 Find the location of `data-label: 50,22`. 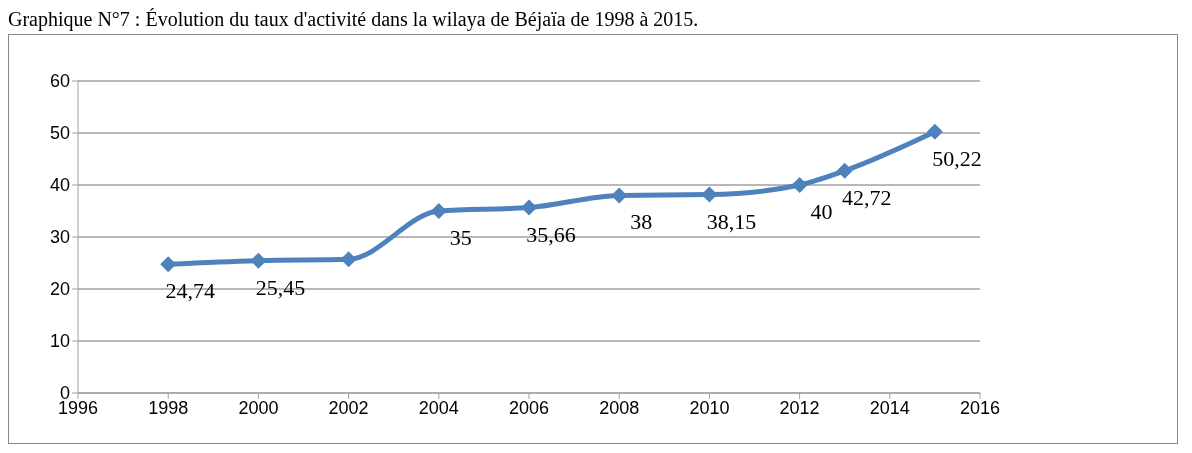

data-label: 50,22 is located at coordinates (957, 158).